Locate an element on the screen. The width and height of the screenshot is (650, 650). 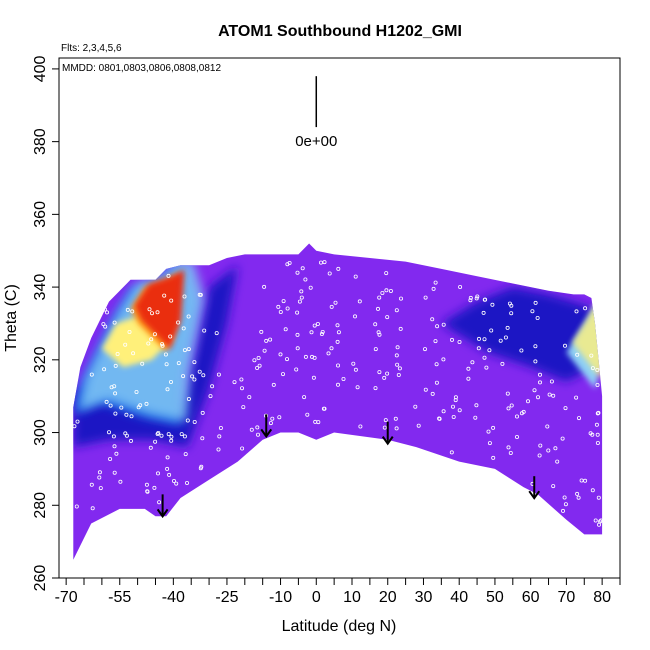
x-tick-label: 30 is located at coordinates (424, 597).